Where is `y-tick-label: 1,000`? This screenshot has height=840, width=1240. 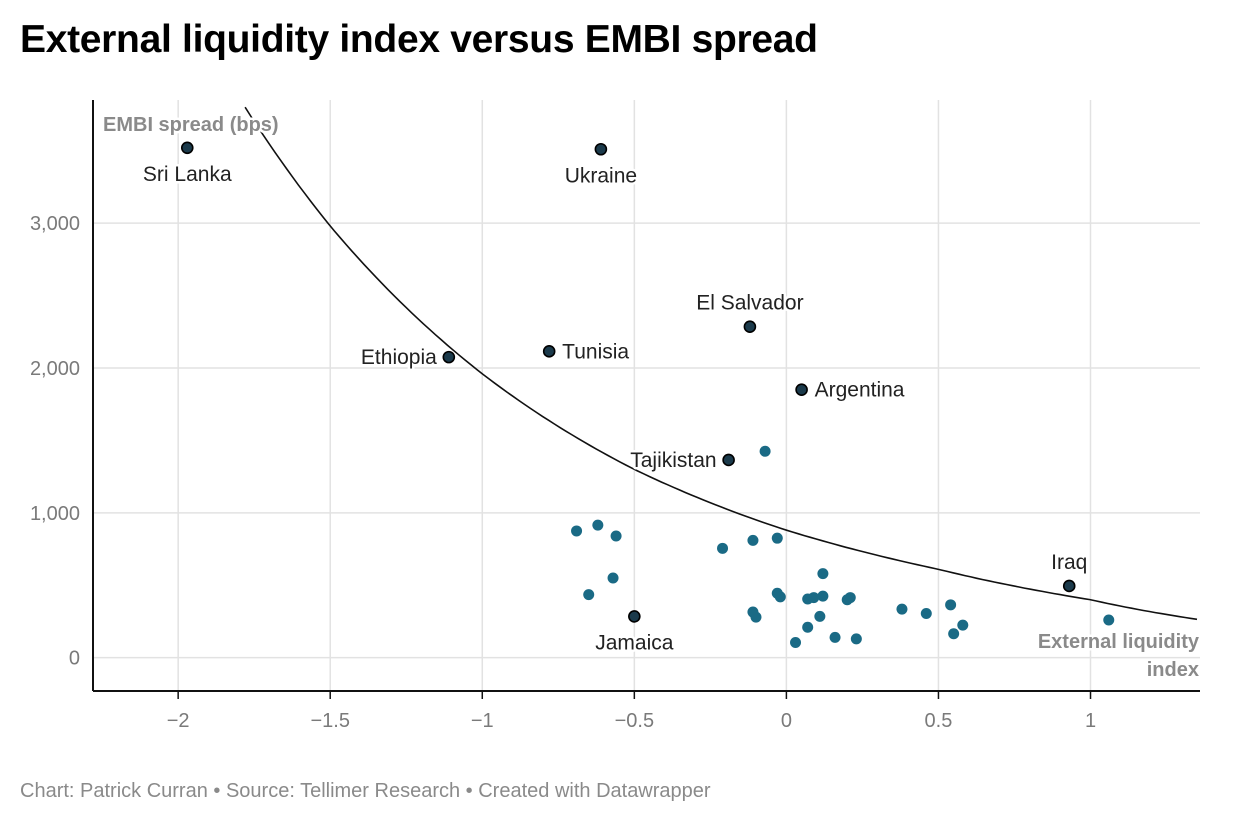
y-tick-label: 1,000 is located at coordinates (55, 514).